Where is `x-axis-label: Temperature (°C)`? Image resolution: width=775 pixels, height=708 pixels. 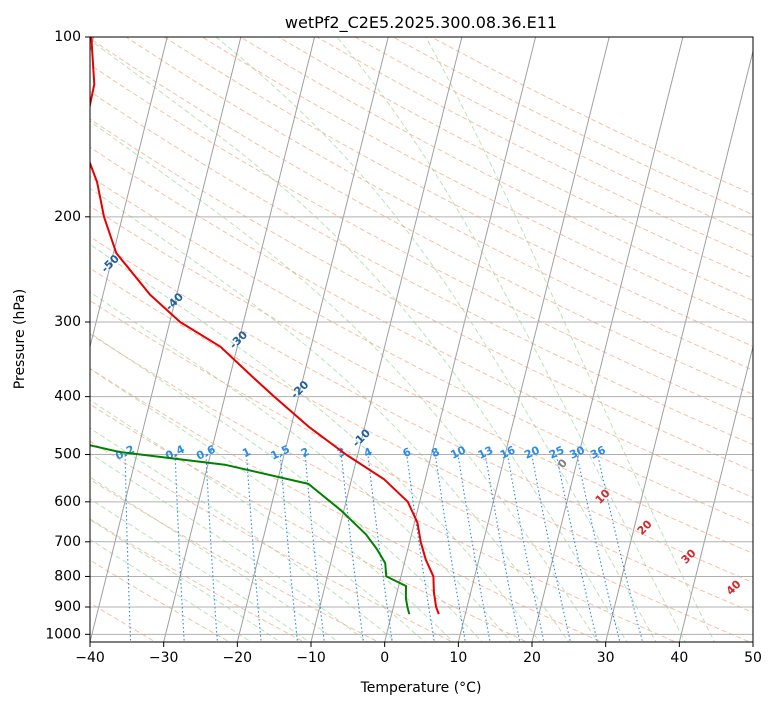 x-axis-label: Temperature (°C) is located at coordinates (421, 688).